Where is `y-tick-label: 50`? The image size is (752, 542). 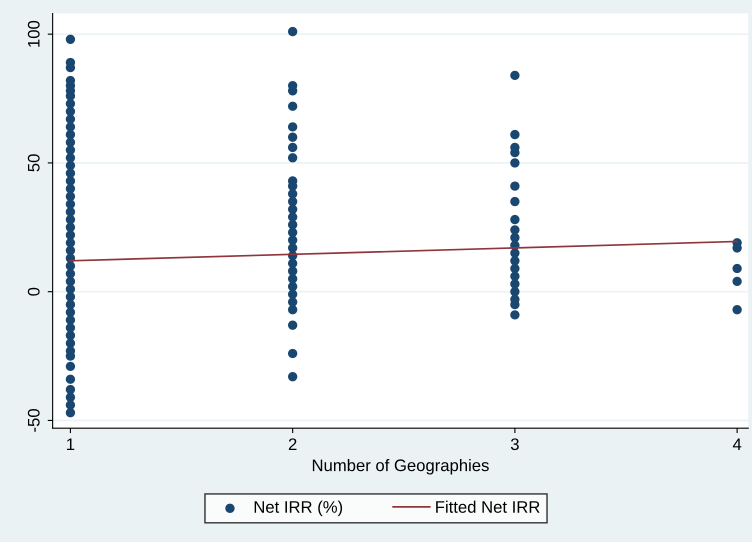 y-tick-label: 50 is located at coordinates (34, 163).